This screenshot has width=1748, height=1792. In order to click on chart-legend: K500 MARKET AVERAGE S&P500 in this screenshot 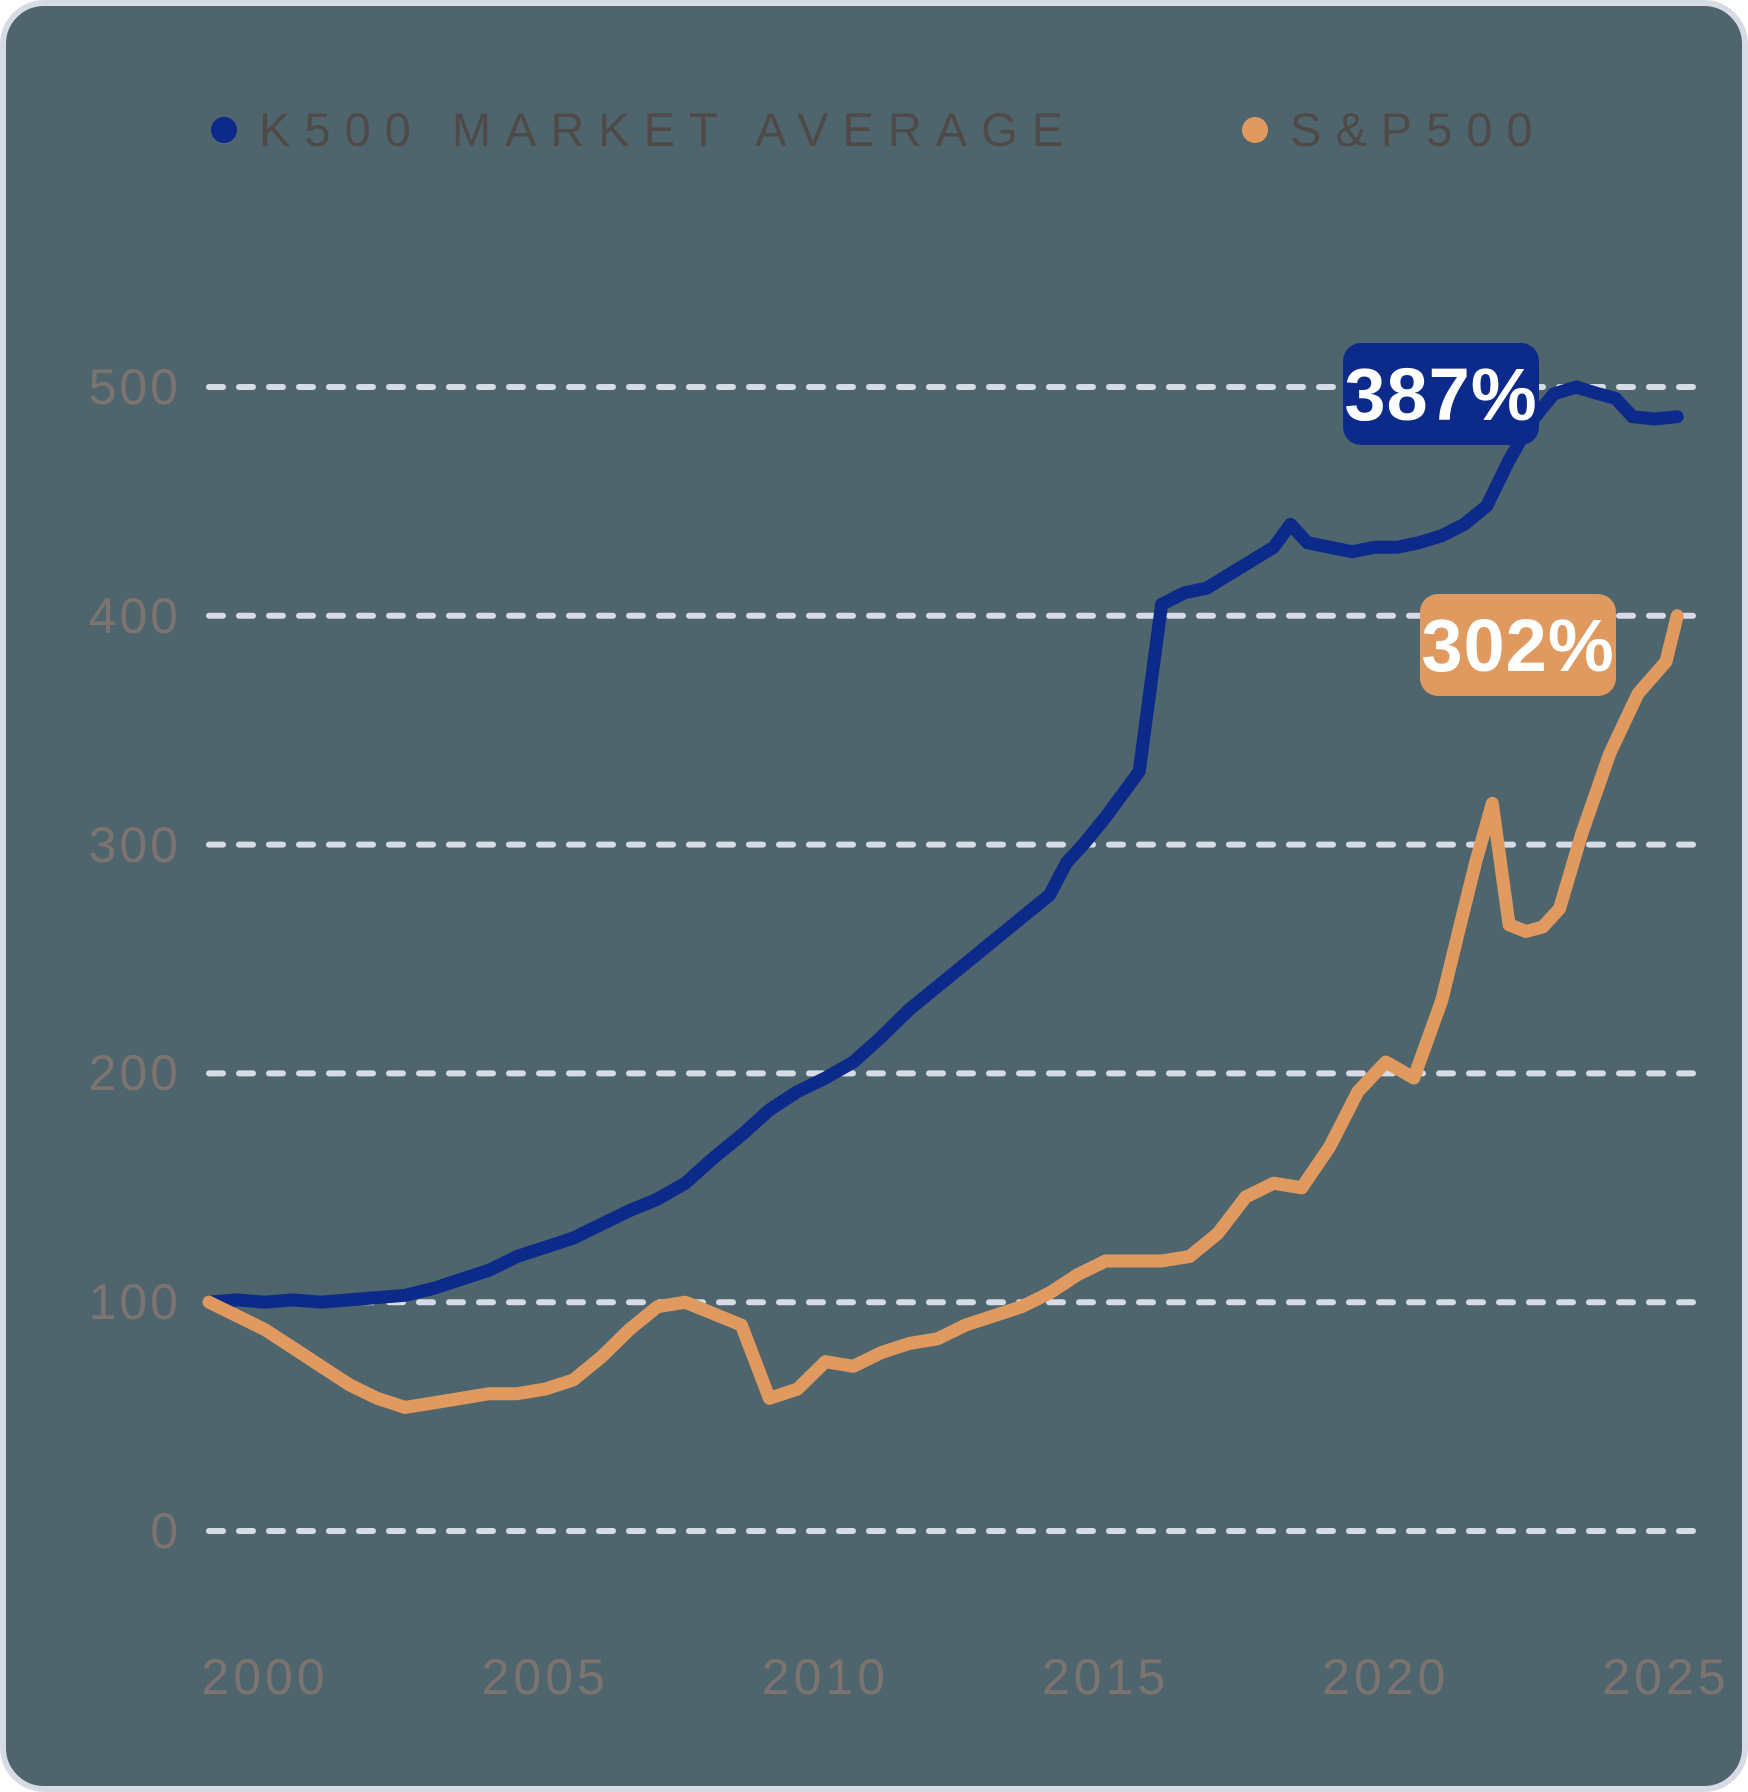, I will do `click(879, 129)`.